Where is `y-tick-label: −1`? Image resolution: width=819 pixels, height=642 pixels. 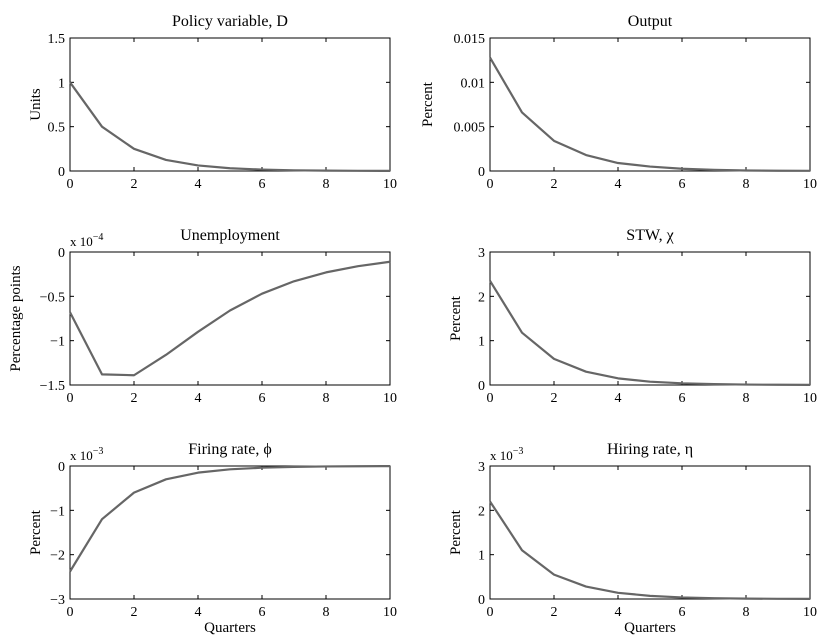
y-tick-label: −1 is located at coordinates (57, 511).